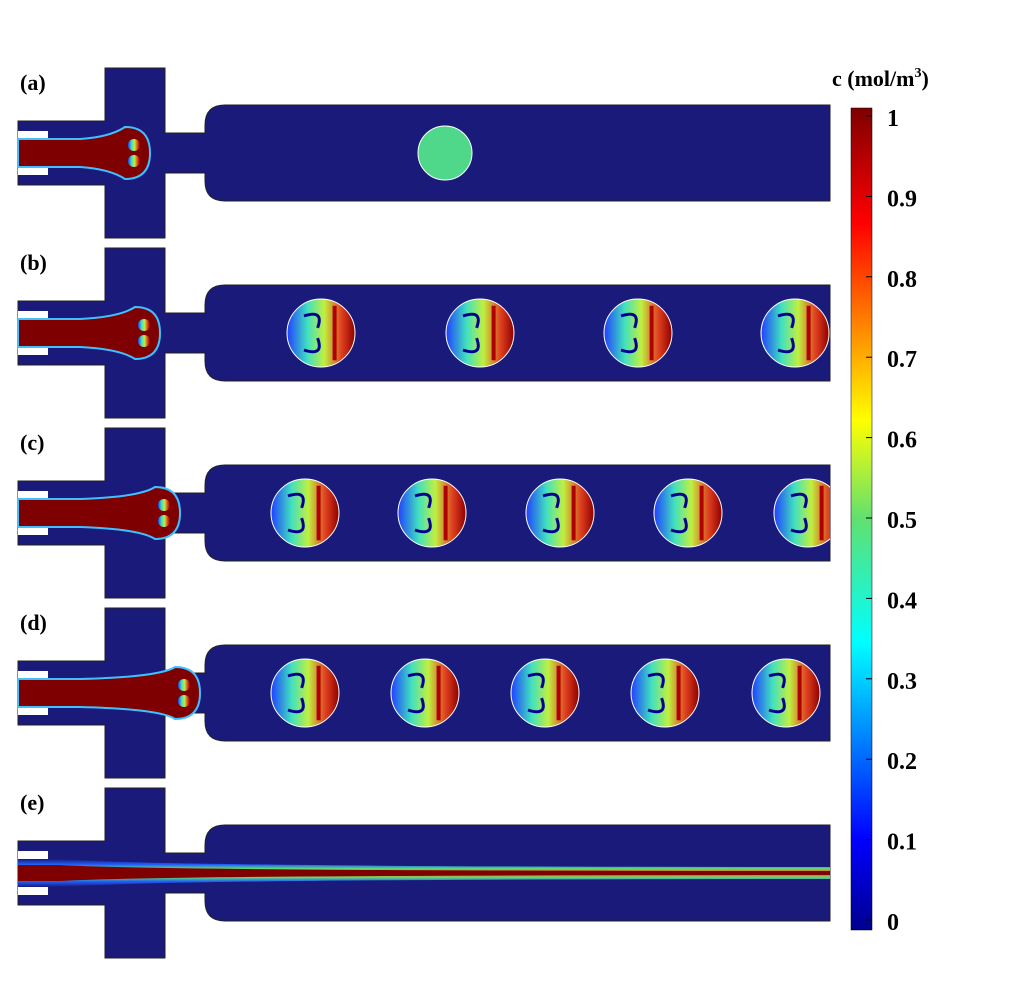  Describe the element at coordinates (880, 78) in the screenshot. I see `colorbar-title: c (mol/m3)` at that location.